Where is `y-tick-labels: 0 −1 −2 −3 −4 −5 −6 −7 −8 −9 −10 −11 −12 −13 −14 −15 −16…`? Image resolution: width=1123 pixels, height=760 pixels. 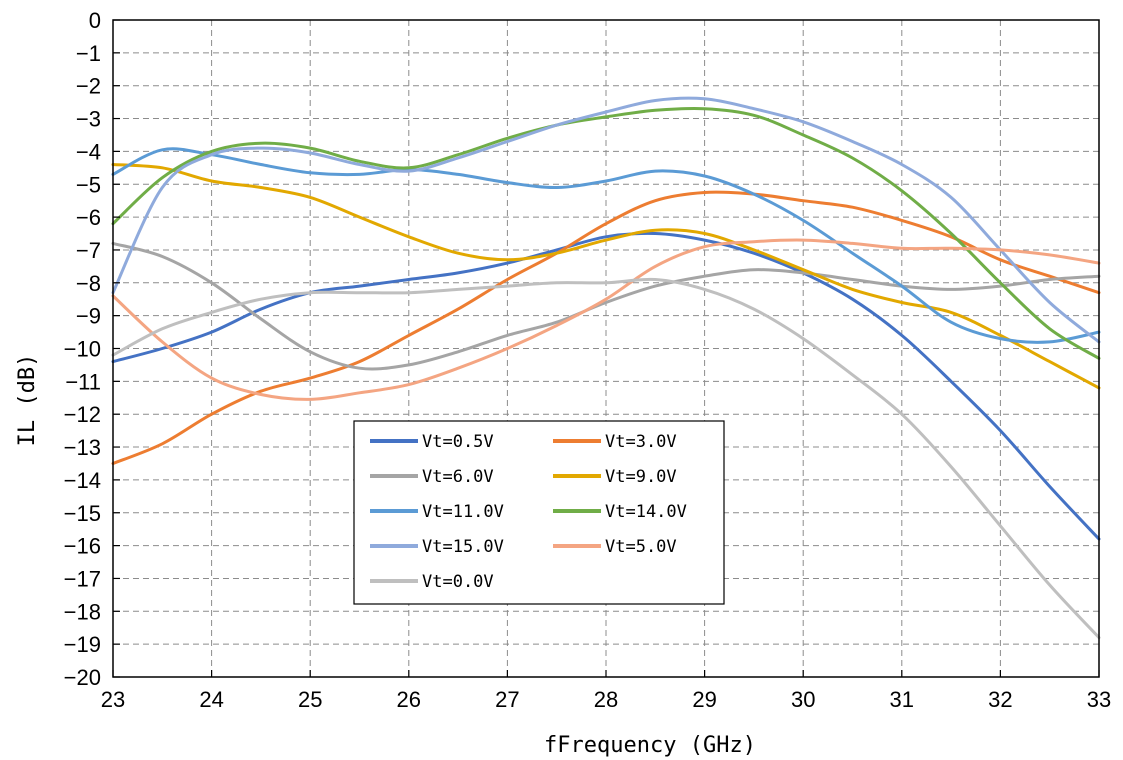 y-tick-labels: 0 −1 −2 −3 −4 −5 −6 −7 −8 −9 −10 −11 −12 −13 −14 −15 −16… is located at coordinates (82, 349).